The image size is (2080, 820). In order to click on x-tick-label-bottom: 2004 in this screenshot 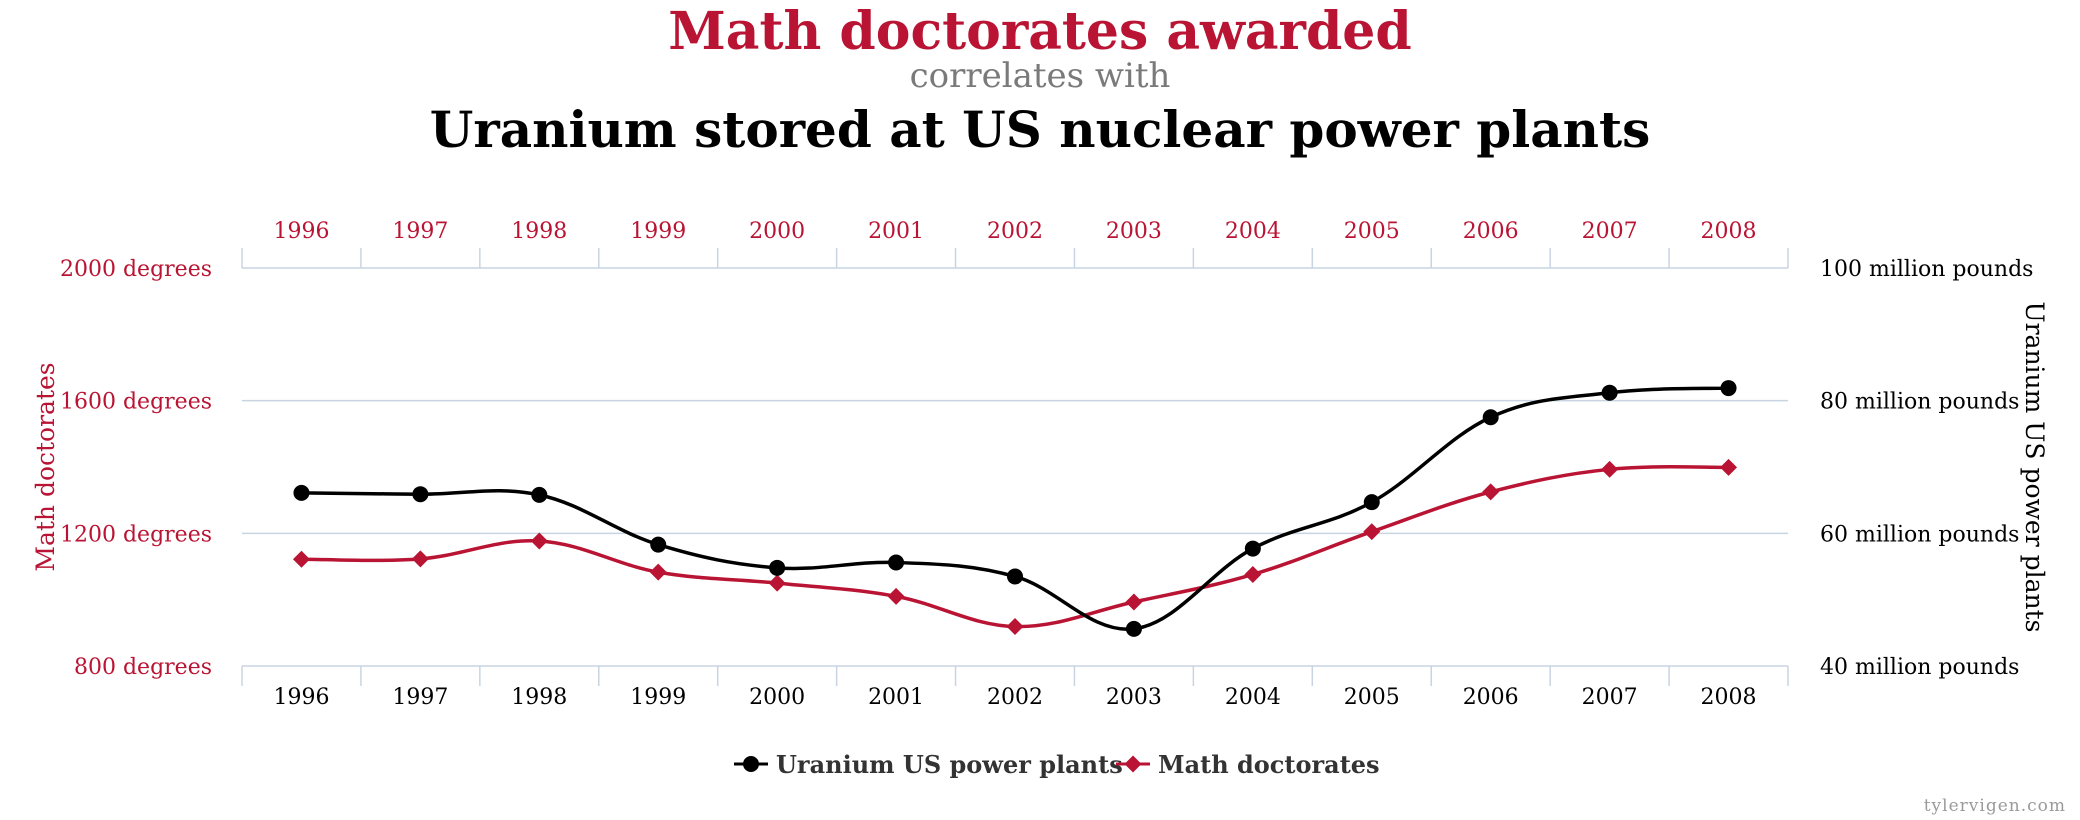, I will do `click(1253, 697)`.